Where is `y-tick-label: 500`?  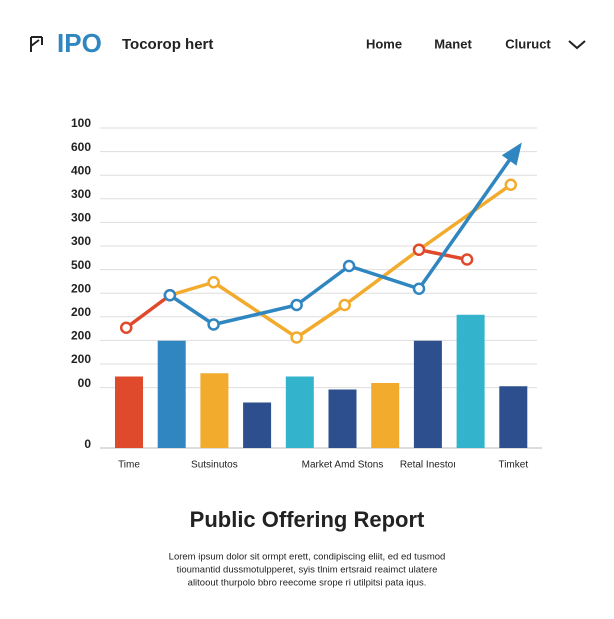
y-tick-label: 500 is located at coordinates (81, 265).